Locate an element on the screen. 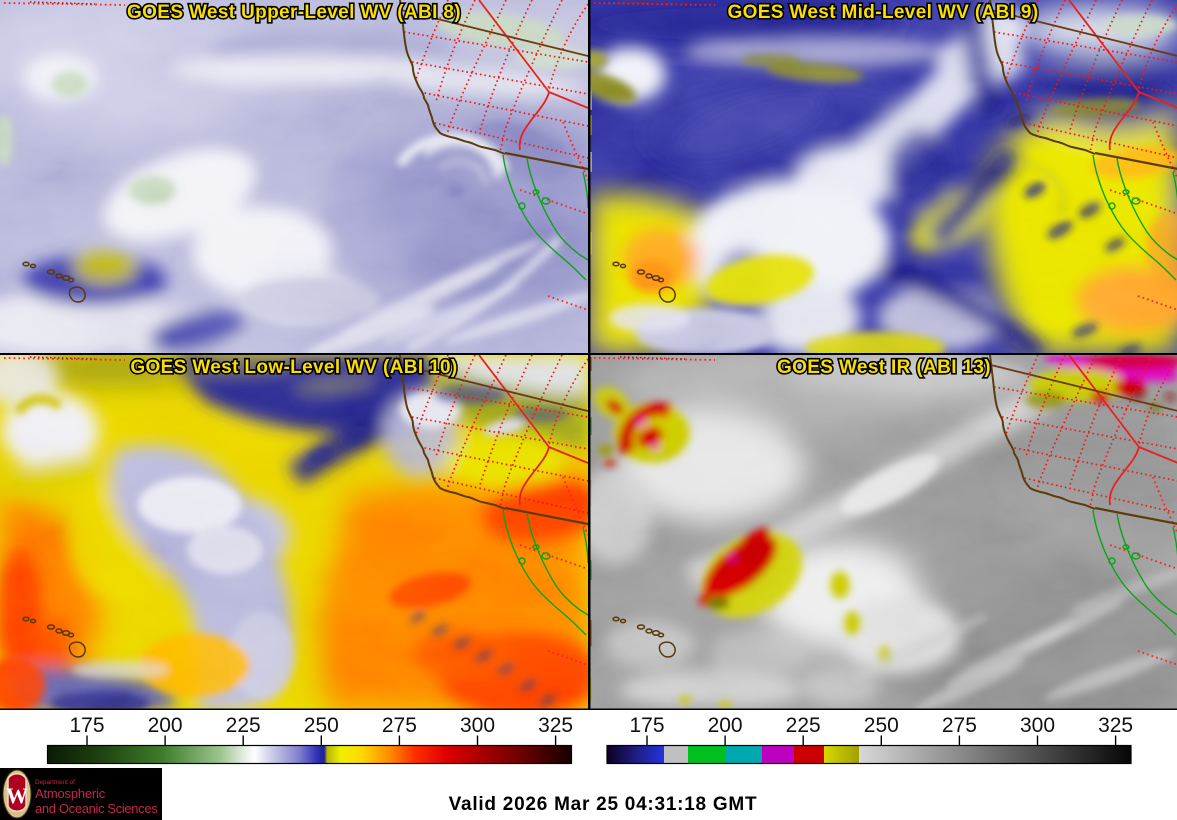  svg-text:GOES West Low-Level WV (ABI 10: GOES West Low-Level WV (ABI 10) is located at coordinates (293, 367).